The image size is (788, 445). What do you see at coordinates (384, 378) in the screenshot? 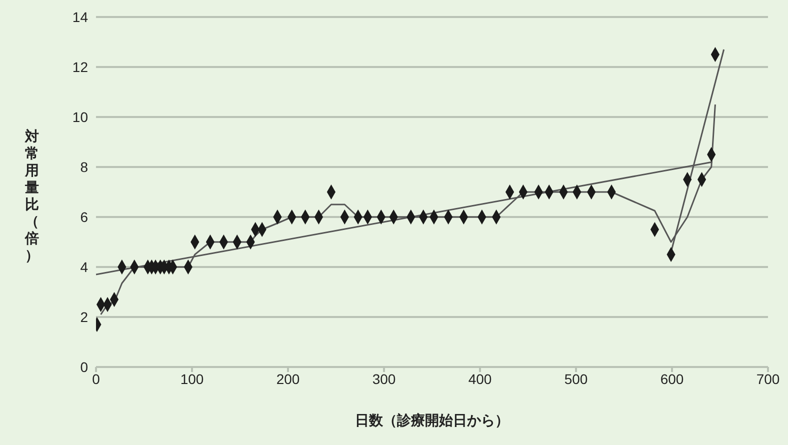
I see `x-tick-label: 300` at bounding box center [384, 378].